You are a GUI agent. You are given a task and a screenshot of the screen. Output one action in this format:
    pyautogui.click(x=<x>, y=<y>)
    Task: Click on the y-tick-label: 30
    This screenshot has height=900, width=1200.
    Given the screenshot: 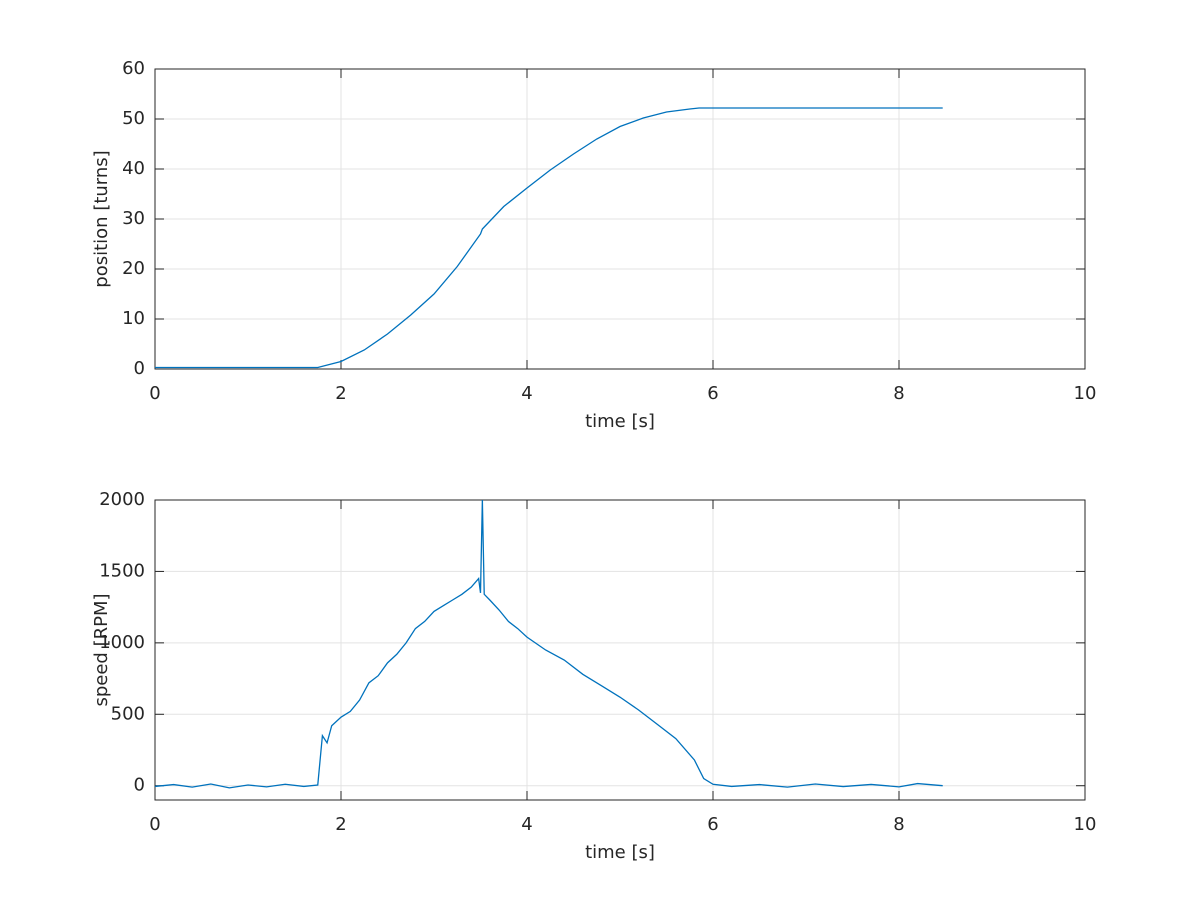 What is the action you would take?
    pyautogui.click(x=133, y=218)
    